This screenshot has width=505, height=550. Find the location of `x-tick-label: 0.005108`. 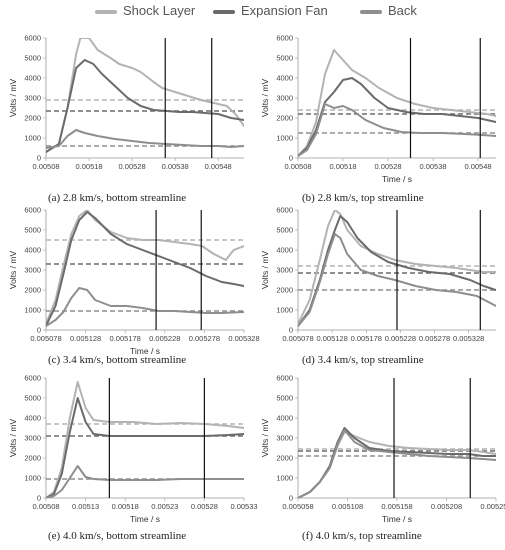

x-tick-label: 0.005108 is located at coordinates (347, 506).